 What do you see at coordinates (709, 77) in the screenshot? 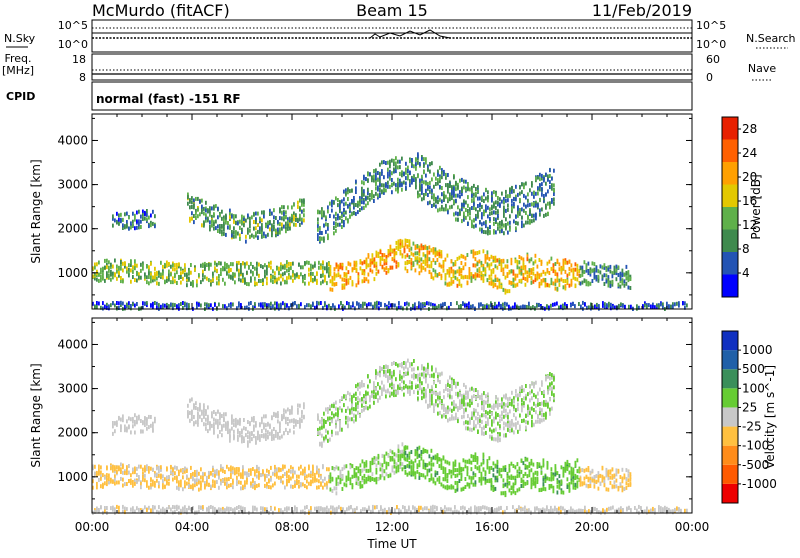
I see `nave-tick-bottom: 0` at bounding box center [709, 77].